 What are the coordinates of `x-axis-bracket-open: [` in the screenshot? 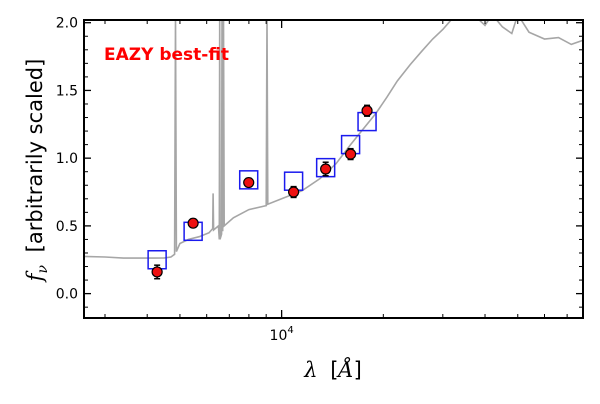 It's located at (334, 370).